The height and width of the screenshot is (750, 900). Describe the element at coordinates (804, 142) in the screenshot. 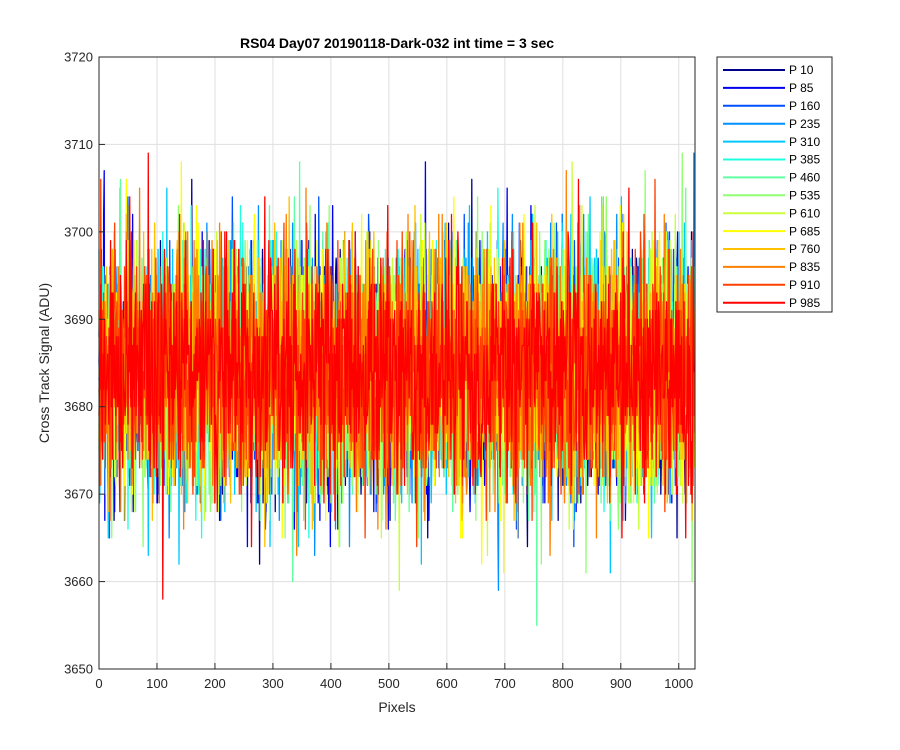

I see `legend-label: P 310` at that location.